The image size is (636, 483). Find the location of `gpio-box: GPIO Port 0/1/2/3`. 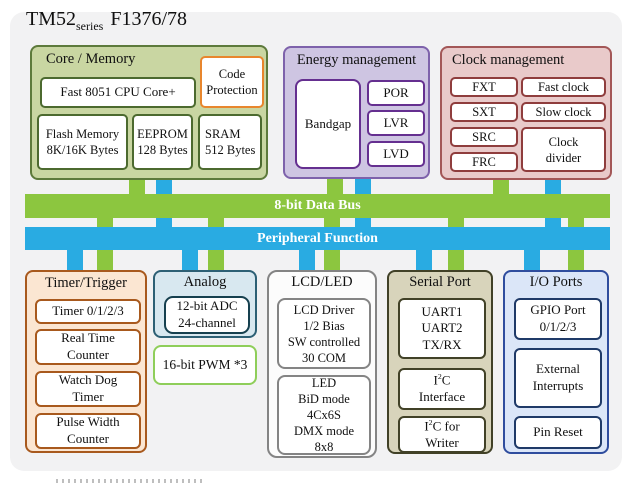

gpio-box: GPIO Port 0/1/2/3 is located at coordinates (558, 319).